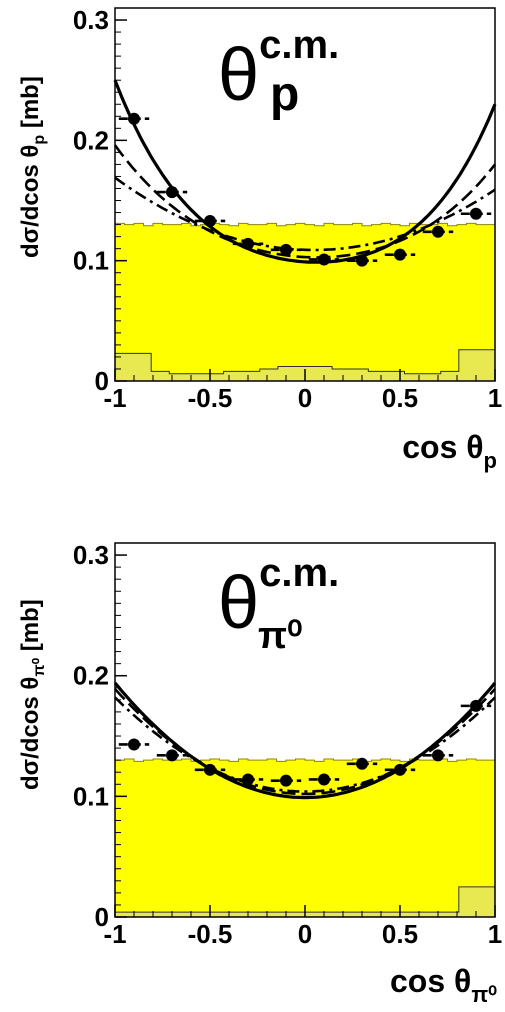 The width and height of the screenshot is (505, 1012). I want to click on title-subscript: p, so click(284, 94).